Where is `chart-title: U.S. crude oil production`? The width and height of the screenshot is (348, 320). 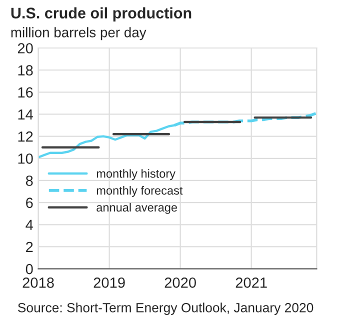 chart-title: U.S. crude oil production is located at coordinates (101, 14).